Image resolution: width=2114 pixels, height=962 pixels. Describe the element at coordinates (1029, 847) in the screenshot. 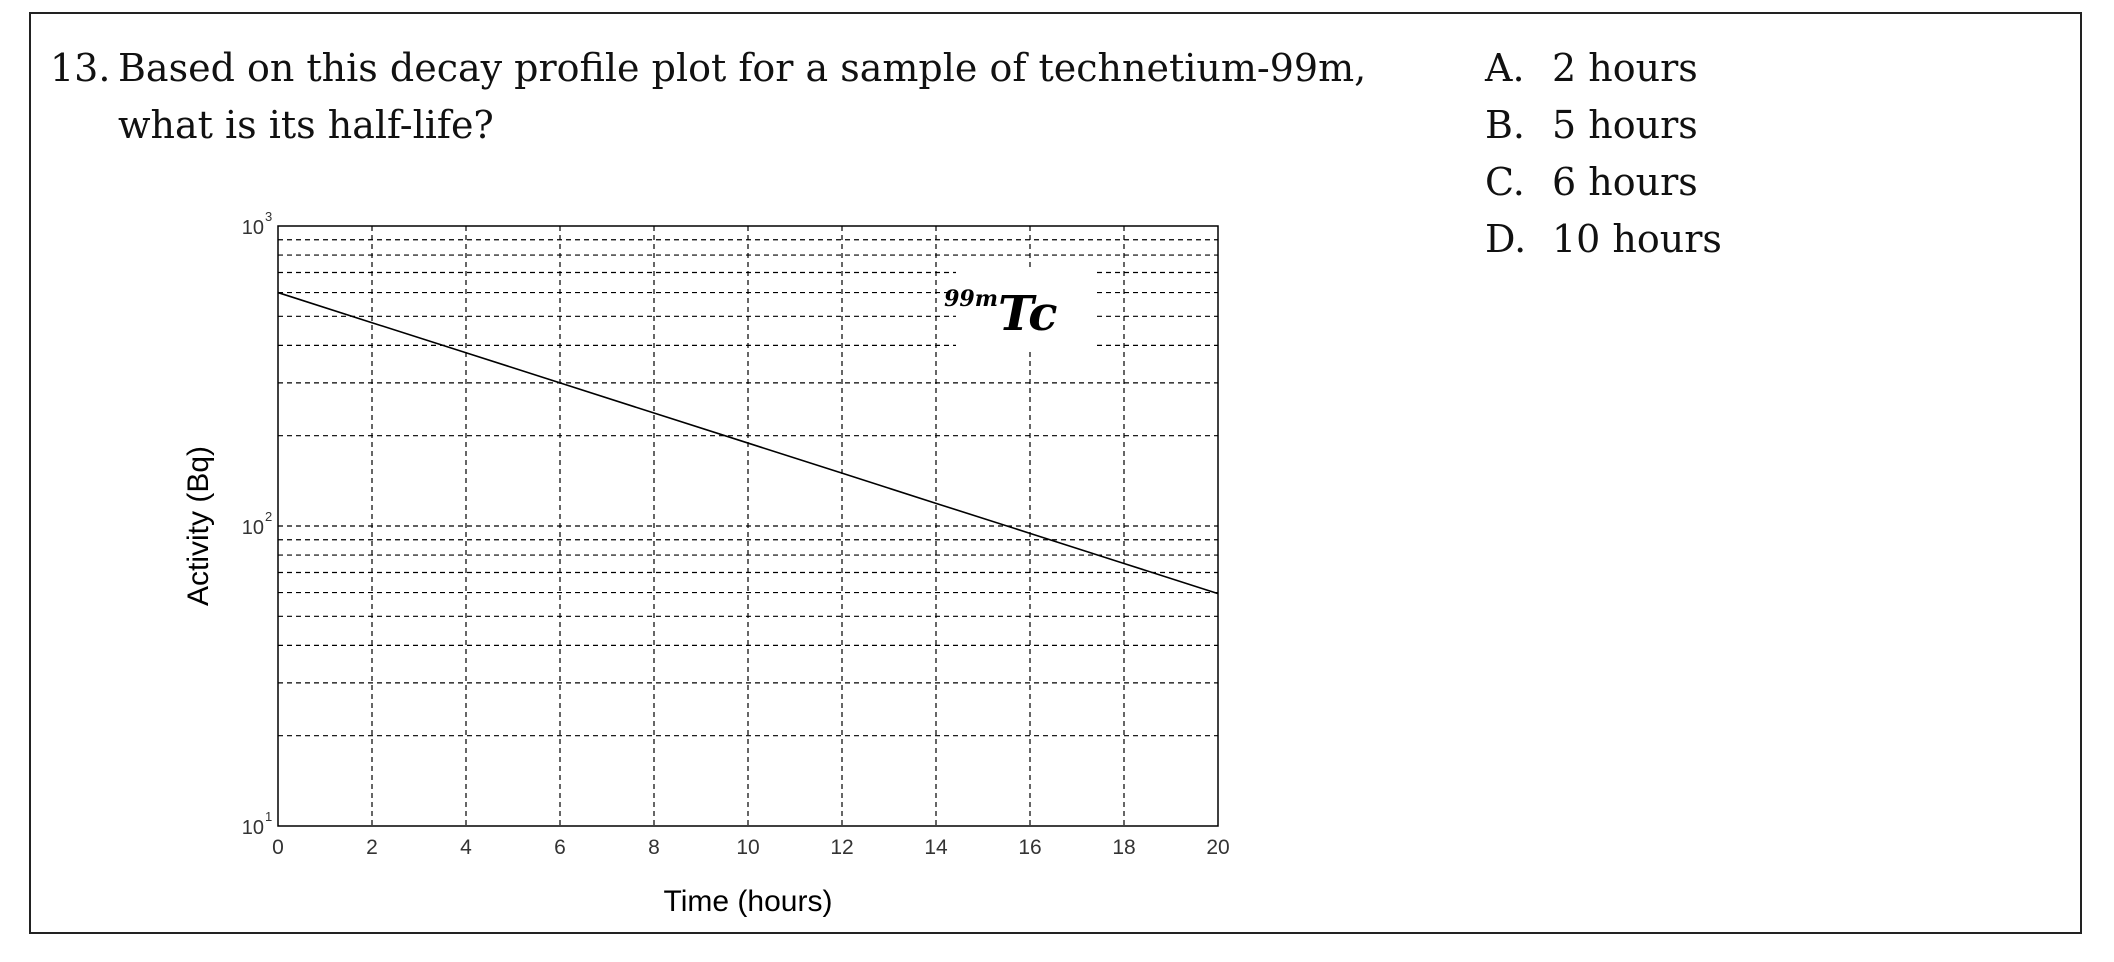

I see `x-tick-label: 16` at that location.